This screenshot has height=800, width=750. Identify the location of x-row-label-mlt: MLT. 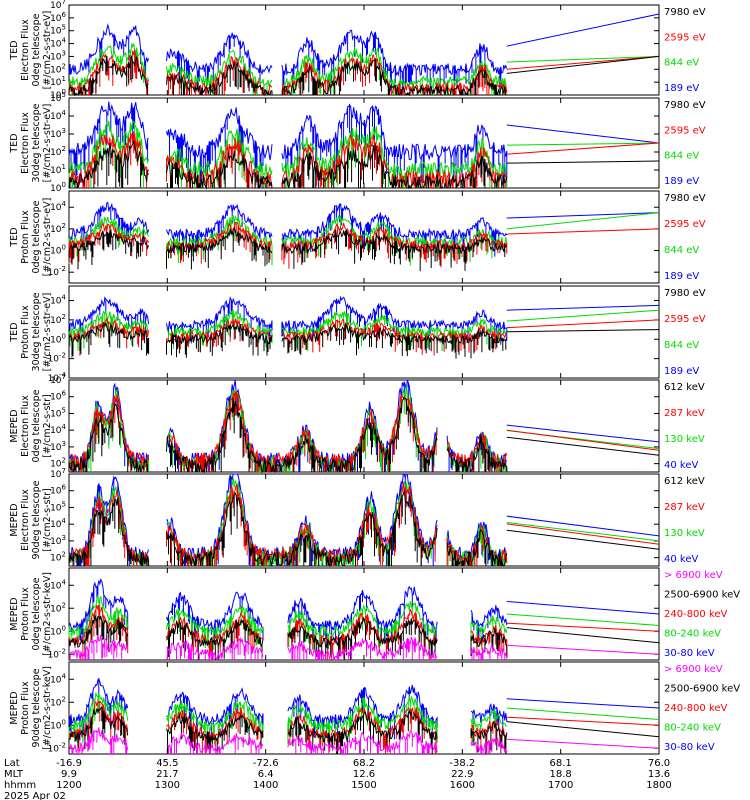
(14, 774).